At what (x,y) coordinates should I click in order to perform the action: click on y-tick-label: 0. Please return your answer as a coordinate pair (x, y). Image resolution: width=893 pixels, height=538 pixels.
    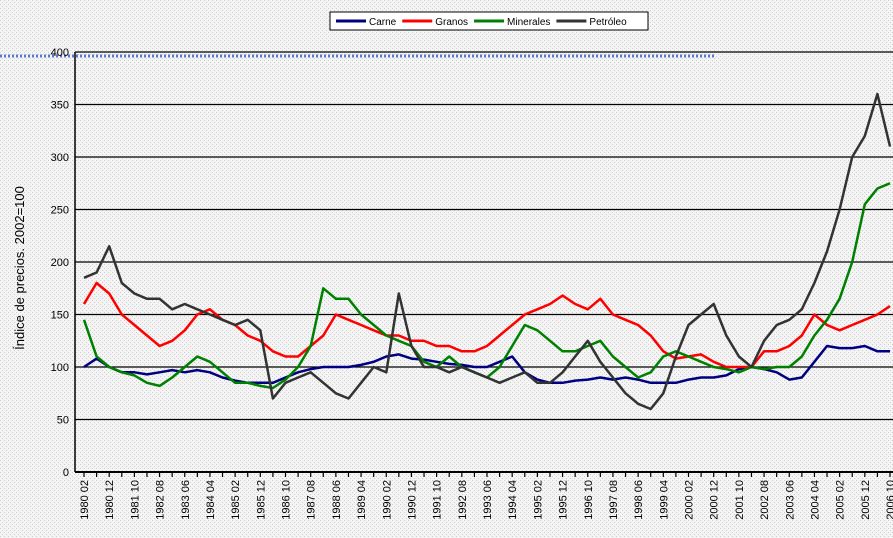
    Looking at the image, I should click on (66, 473).